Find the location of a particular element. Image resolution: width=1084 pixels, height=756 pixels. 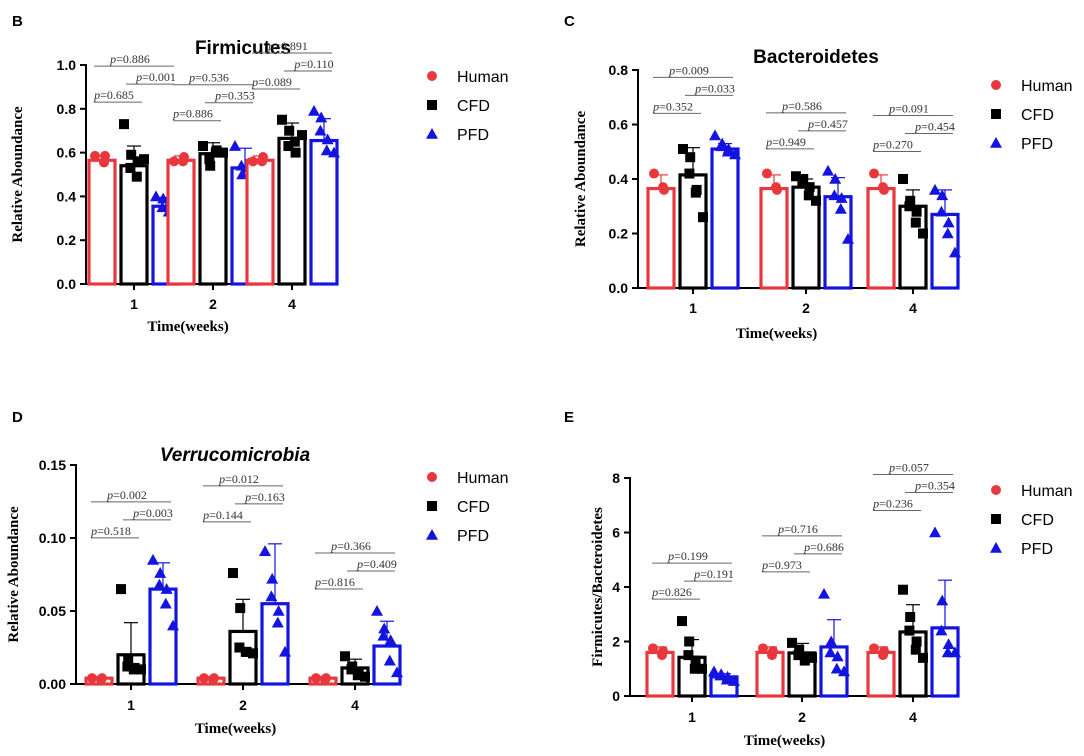

p-value-label: p=0.110 is located at coordinates (313, 64).